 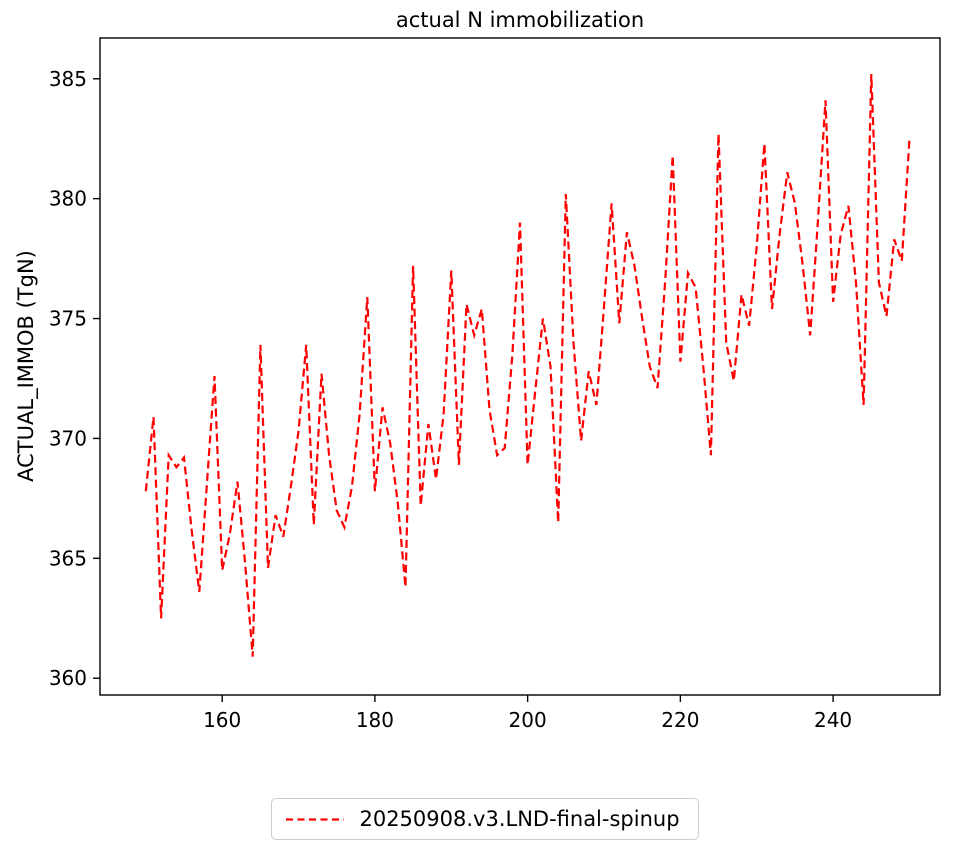 What do you see at coordinates (68, 79) in the screenshot?
I see `y-tick-label: 385` at bounding box center [68, 79].